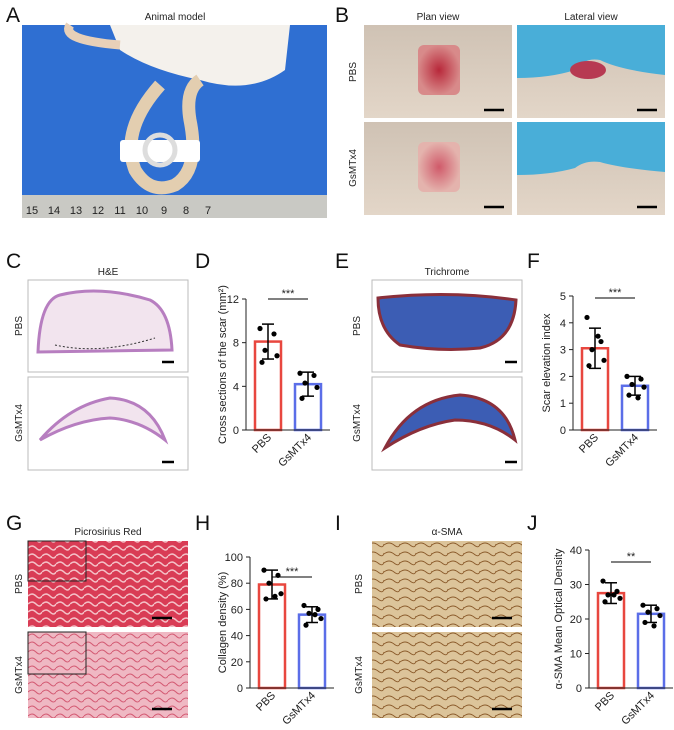 This screenshot has width=674, height=730. What do you see at coordinates (107, 532) in the screenshot?
I see `image-title: Picrosirius Red` at bounding box center [107, 532].